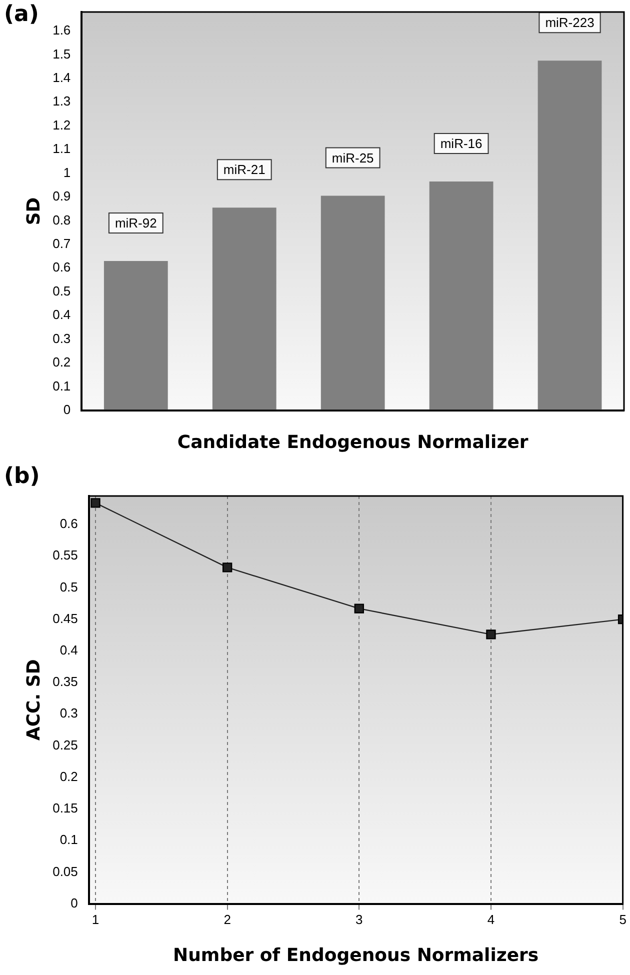  What do you see at coordinates (461, 144) in the screenshot?
I see `x-tick-label: miR-16` at bounding box center [461, 144].